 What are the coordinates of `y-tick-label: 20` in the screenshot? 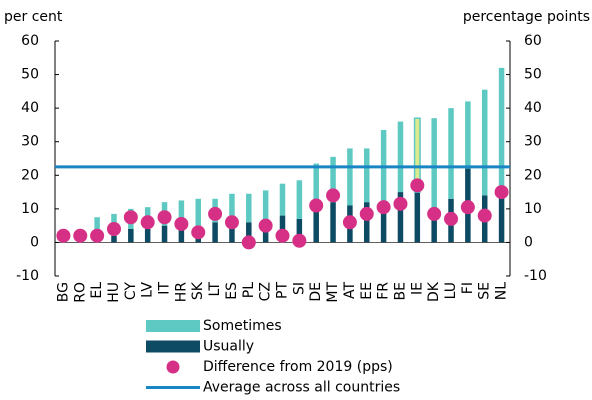 It's located at (30, 175).